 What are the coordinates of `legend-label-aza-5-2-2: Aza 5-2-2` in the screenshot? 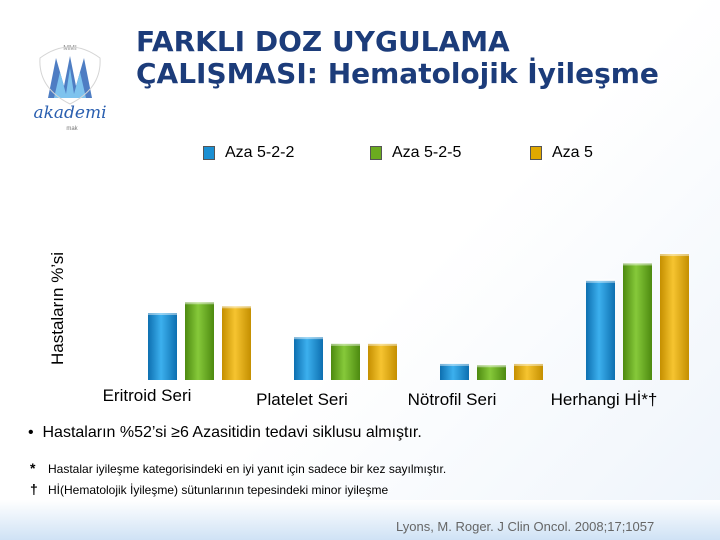 It's located at (260, 152).